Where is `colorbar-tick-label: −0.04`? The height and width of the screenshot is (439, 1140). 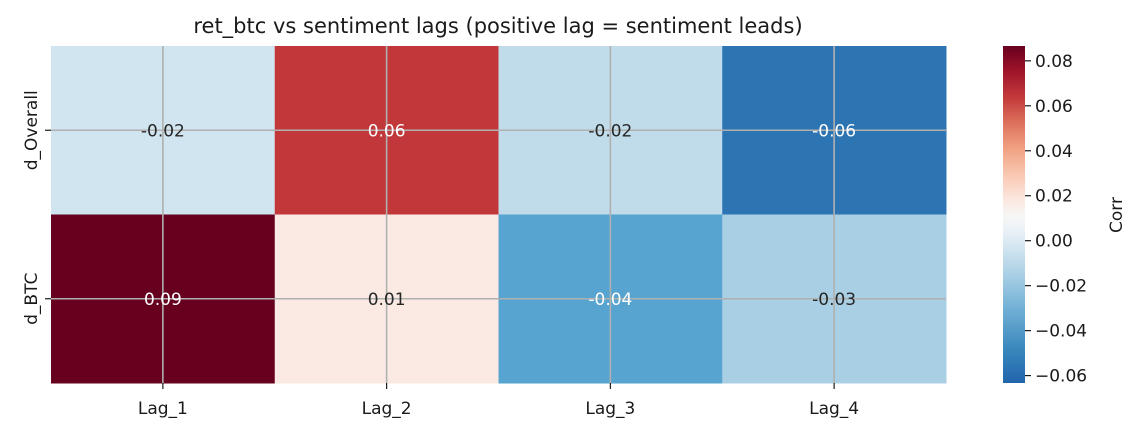 colorbar-tick-label: −0.04 is located at coordinates (1061, 332).